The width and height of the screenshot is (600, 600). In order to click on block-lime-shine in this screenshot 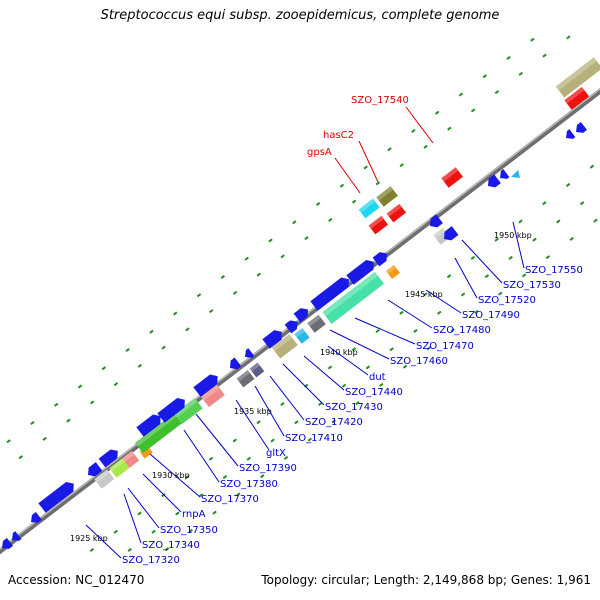, I will do `click(118, 464)`.